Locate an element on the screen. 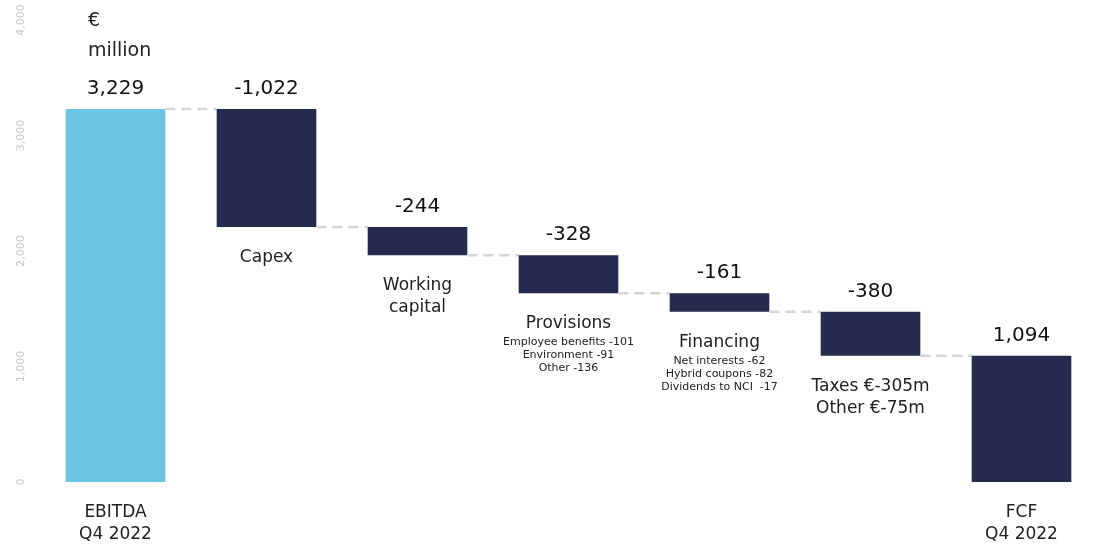 This screenshot has height=554, width=1103. data-label: -244 is located at coordinates (417, 205).